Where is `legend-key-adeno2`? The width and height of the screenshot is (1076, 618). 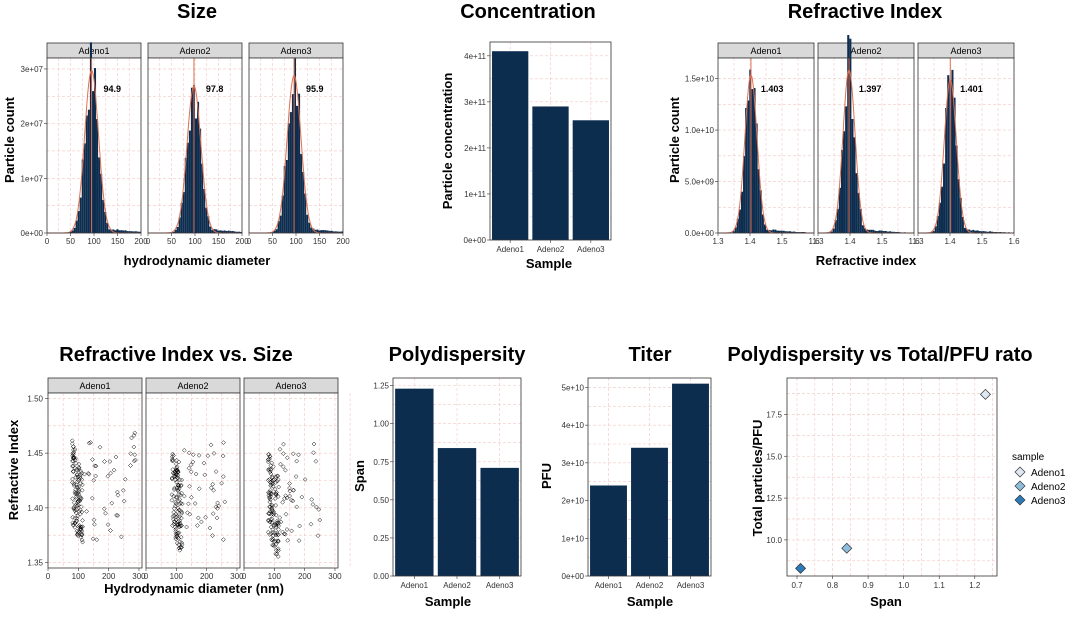
legend-key-adeno2 is located at coordinates (1020, 486).